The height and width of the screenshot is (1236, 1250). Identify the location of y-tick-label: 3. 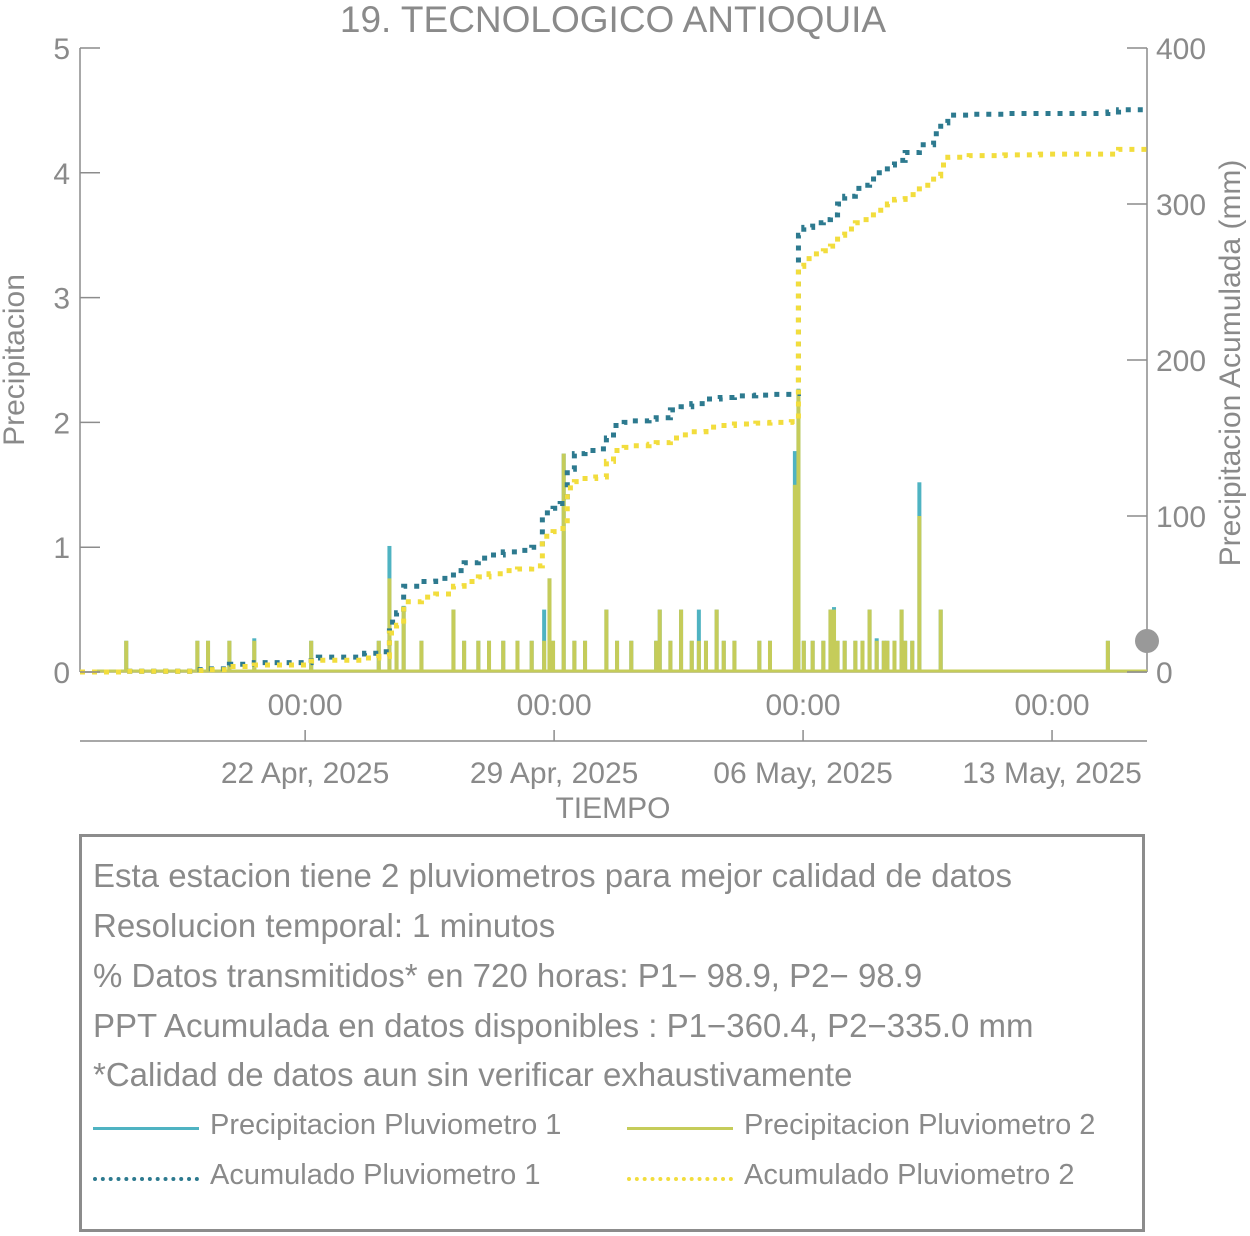
(61, 299).